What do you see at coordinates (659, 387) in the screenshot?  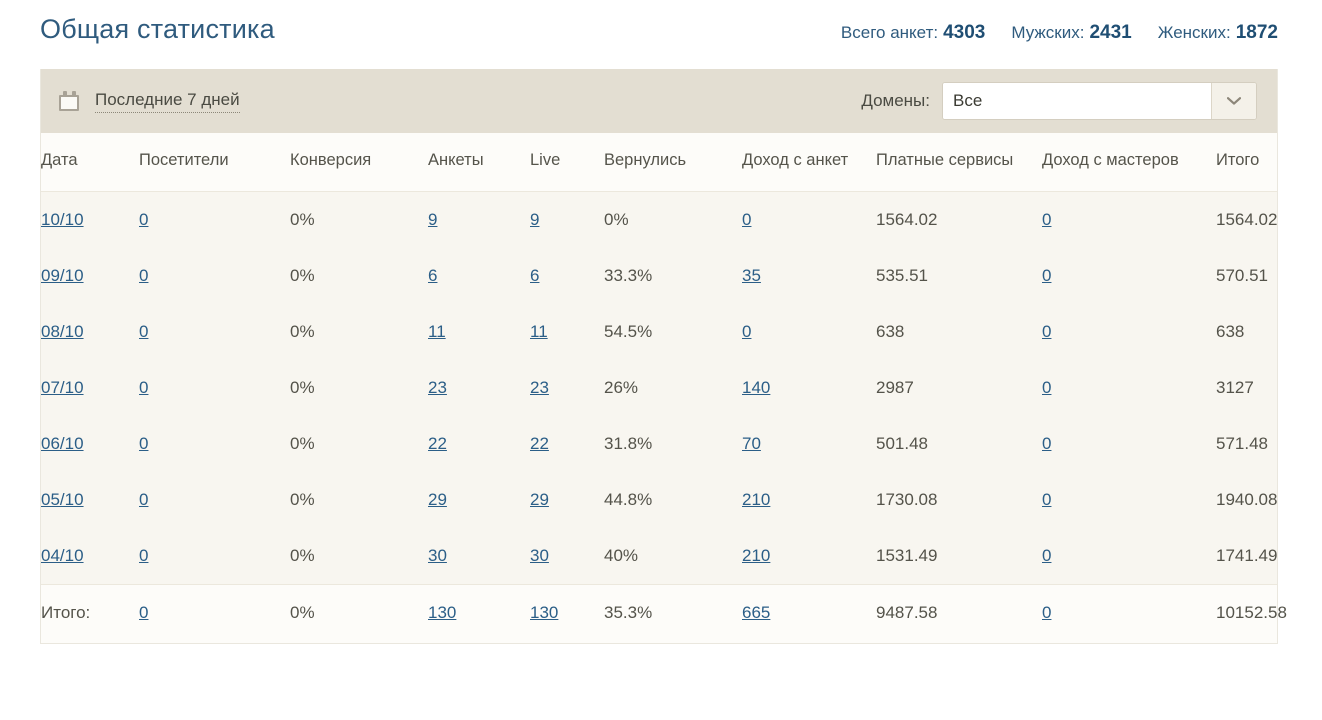 I see `table-row: 07/10 0 0% 23 23 26% 140 2987 0 3127` at bounding box center [659, 387].